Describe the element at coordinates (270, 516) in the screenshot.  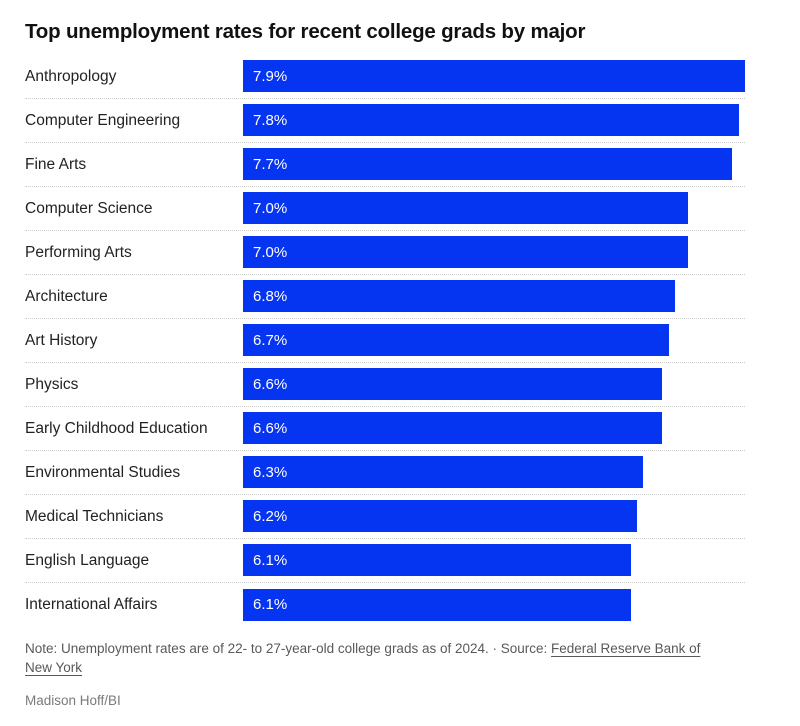
I see `value-label: 6.2%` at that location.